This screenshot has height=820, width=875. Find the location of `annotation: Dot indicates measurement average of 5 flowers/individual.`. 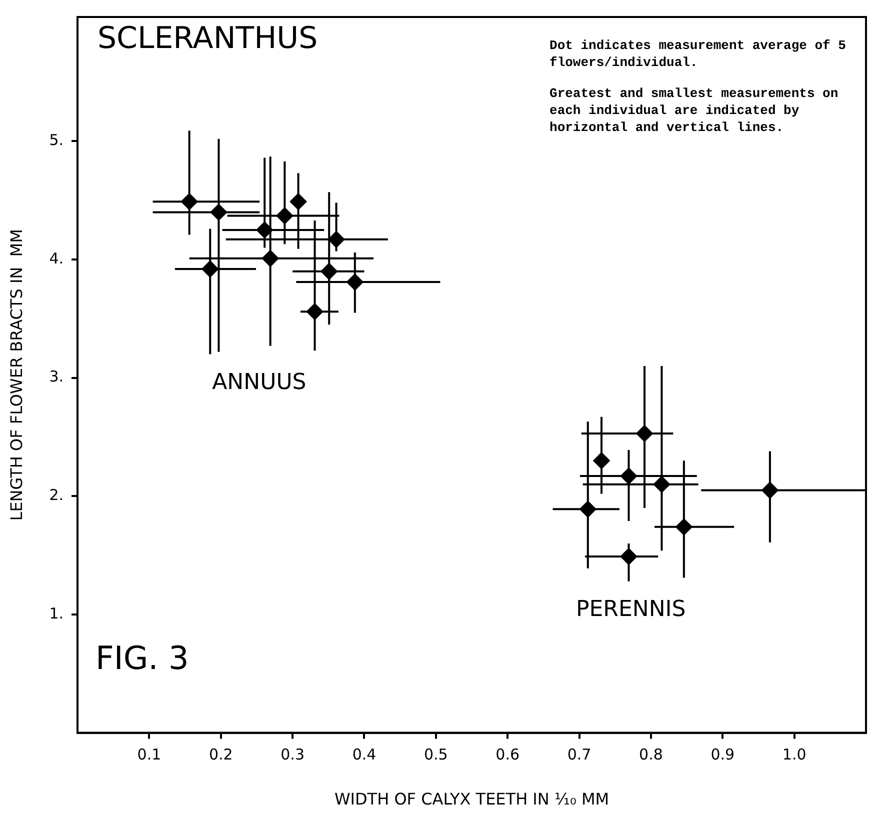

annotation: Dot indicates measurement average of 5 flowers/individual. is located at coordinates (698, 54).